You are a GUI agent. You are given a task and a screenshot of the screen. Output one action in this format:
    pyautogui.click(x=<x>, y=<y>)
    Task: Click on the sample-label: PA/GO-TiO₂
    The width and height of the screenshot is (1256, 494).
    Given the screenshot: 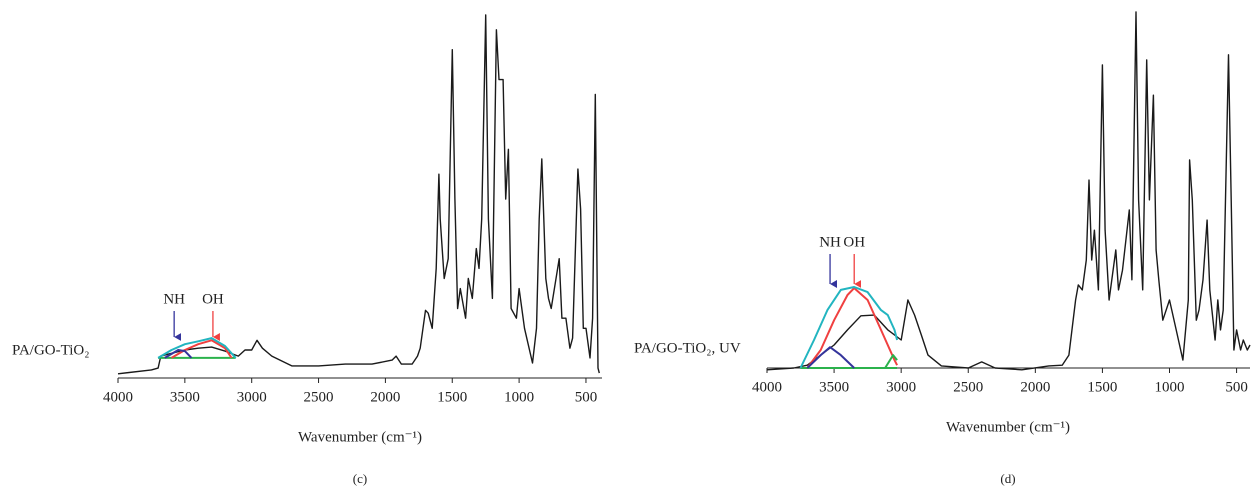 What is the action you would take?
    pyautogui.click(x=51, y=350)
    